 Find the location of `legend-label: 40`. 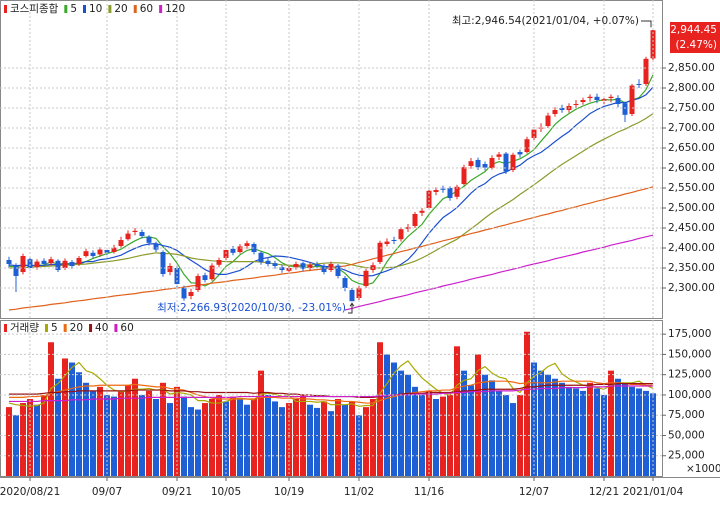

legend-label: 40 is located at coordinates (101, 328).